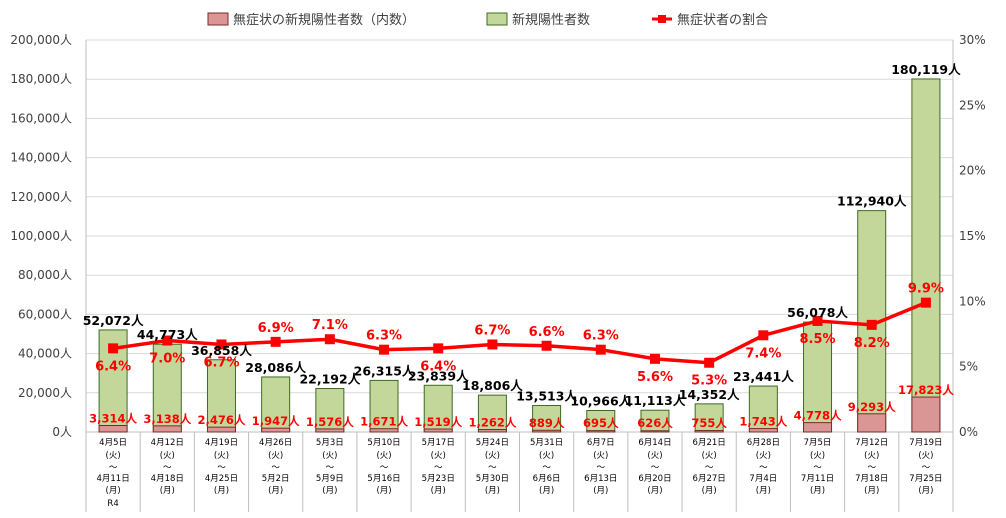 This screenshot has height=518, width=1006. I want to click on asymptomatic-value-label: 626人, so click(655, 423).